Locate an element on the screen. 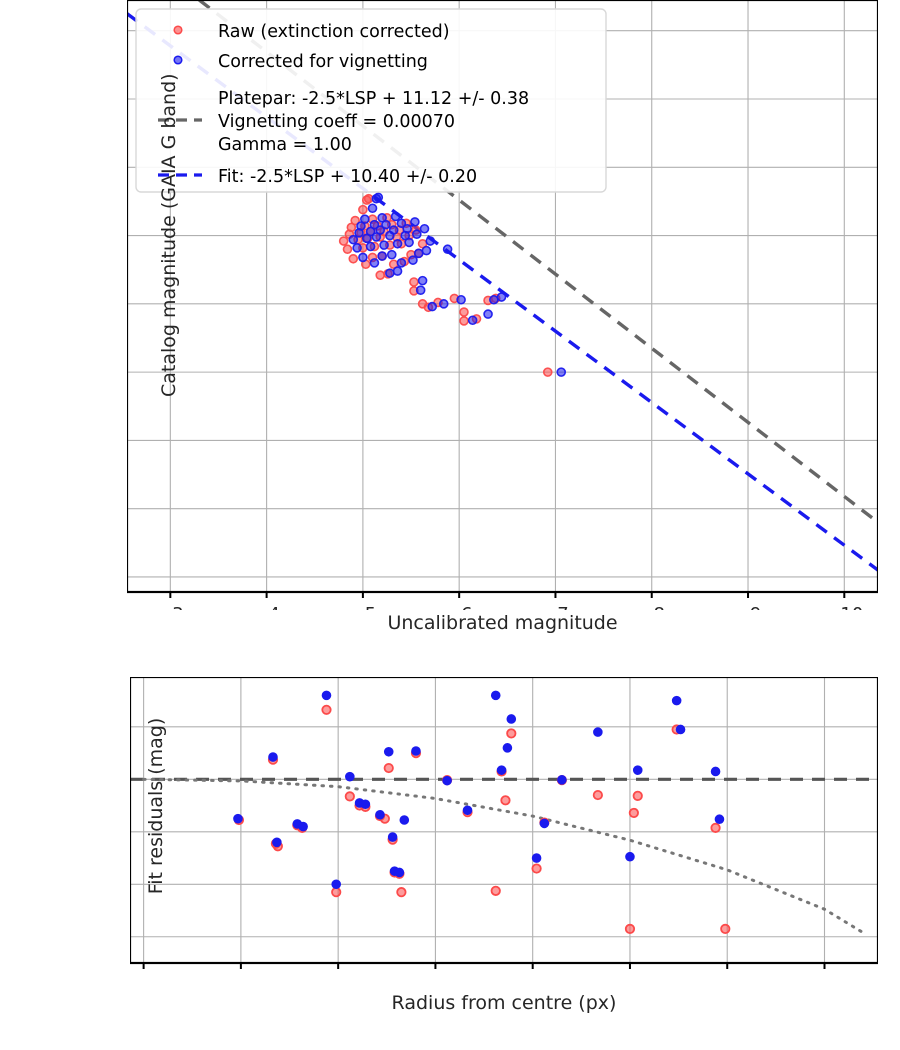 The image size is (900, 1050). legend-label-platepar: Platepar: -2.5*LSP + 11.12 +/- 0.38 is located at coordinates (373, 99).